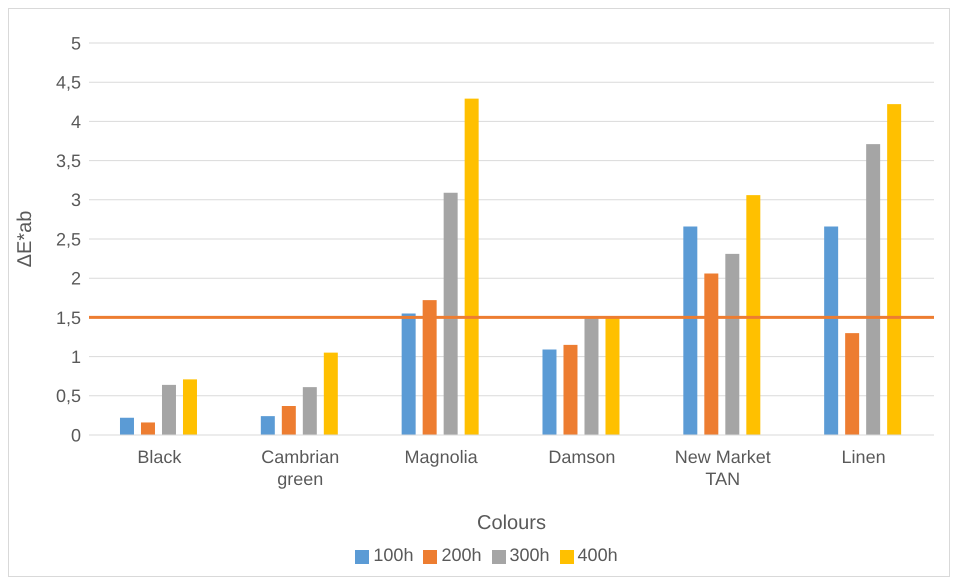 The width and height of the screenshot is (957, 583). I want to click on y-tick-label: 1, so click(75, 356).